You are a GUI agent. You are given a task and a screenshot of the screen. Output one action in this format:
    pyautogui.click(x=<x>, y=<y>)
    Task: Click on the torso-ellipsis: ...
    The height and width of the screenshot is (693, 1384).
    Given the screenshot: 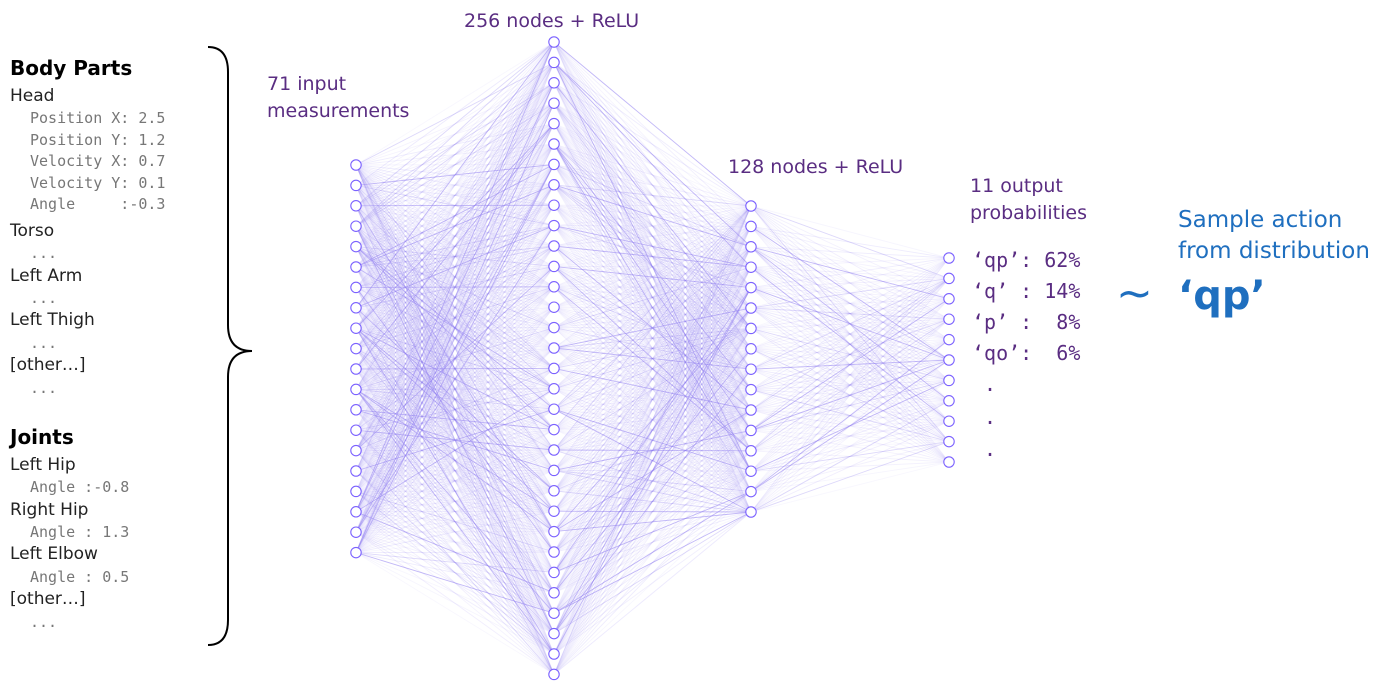 What is the action you would take?
    pyautogui.click(x=44, y=253)
    